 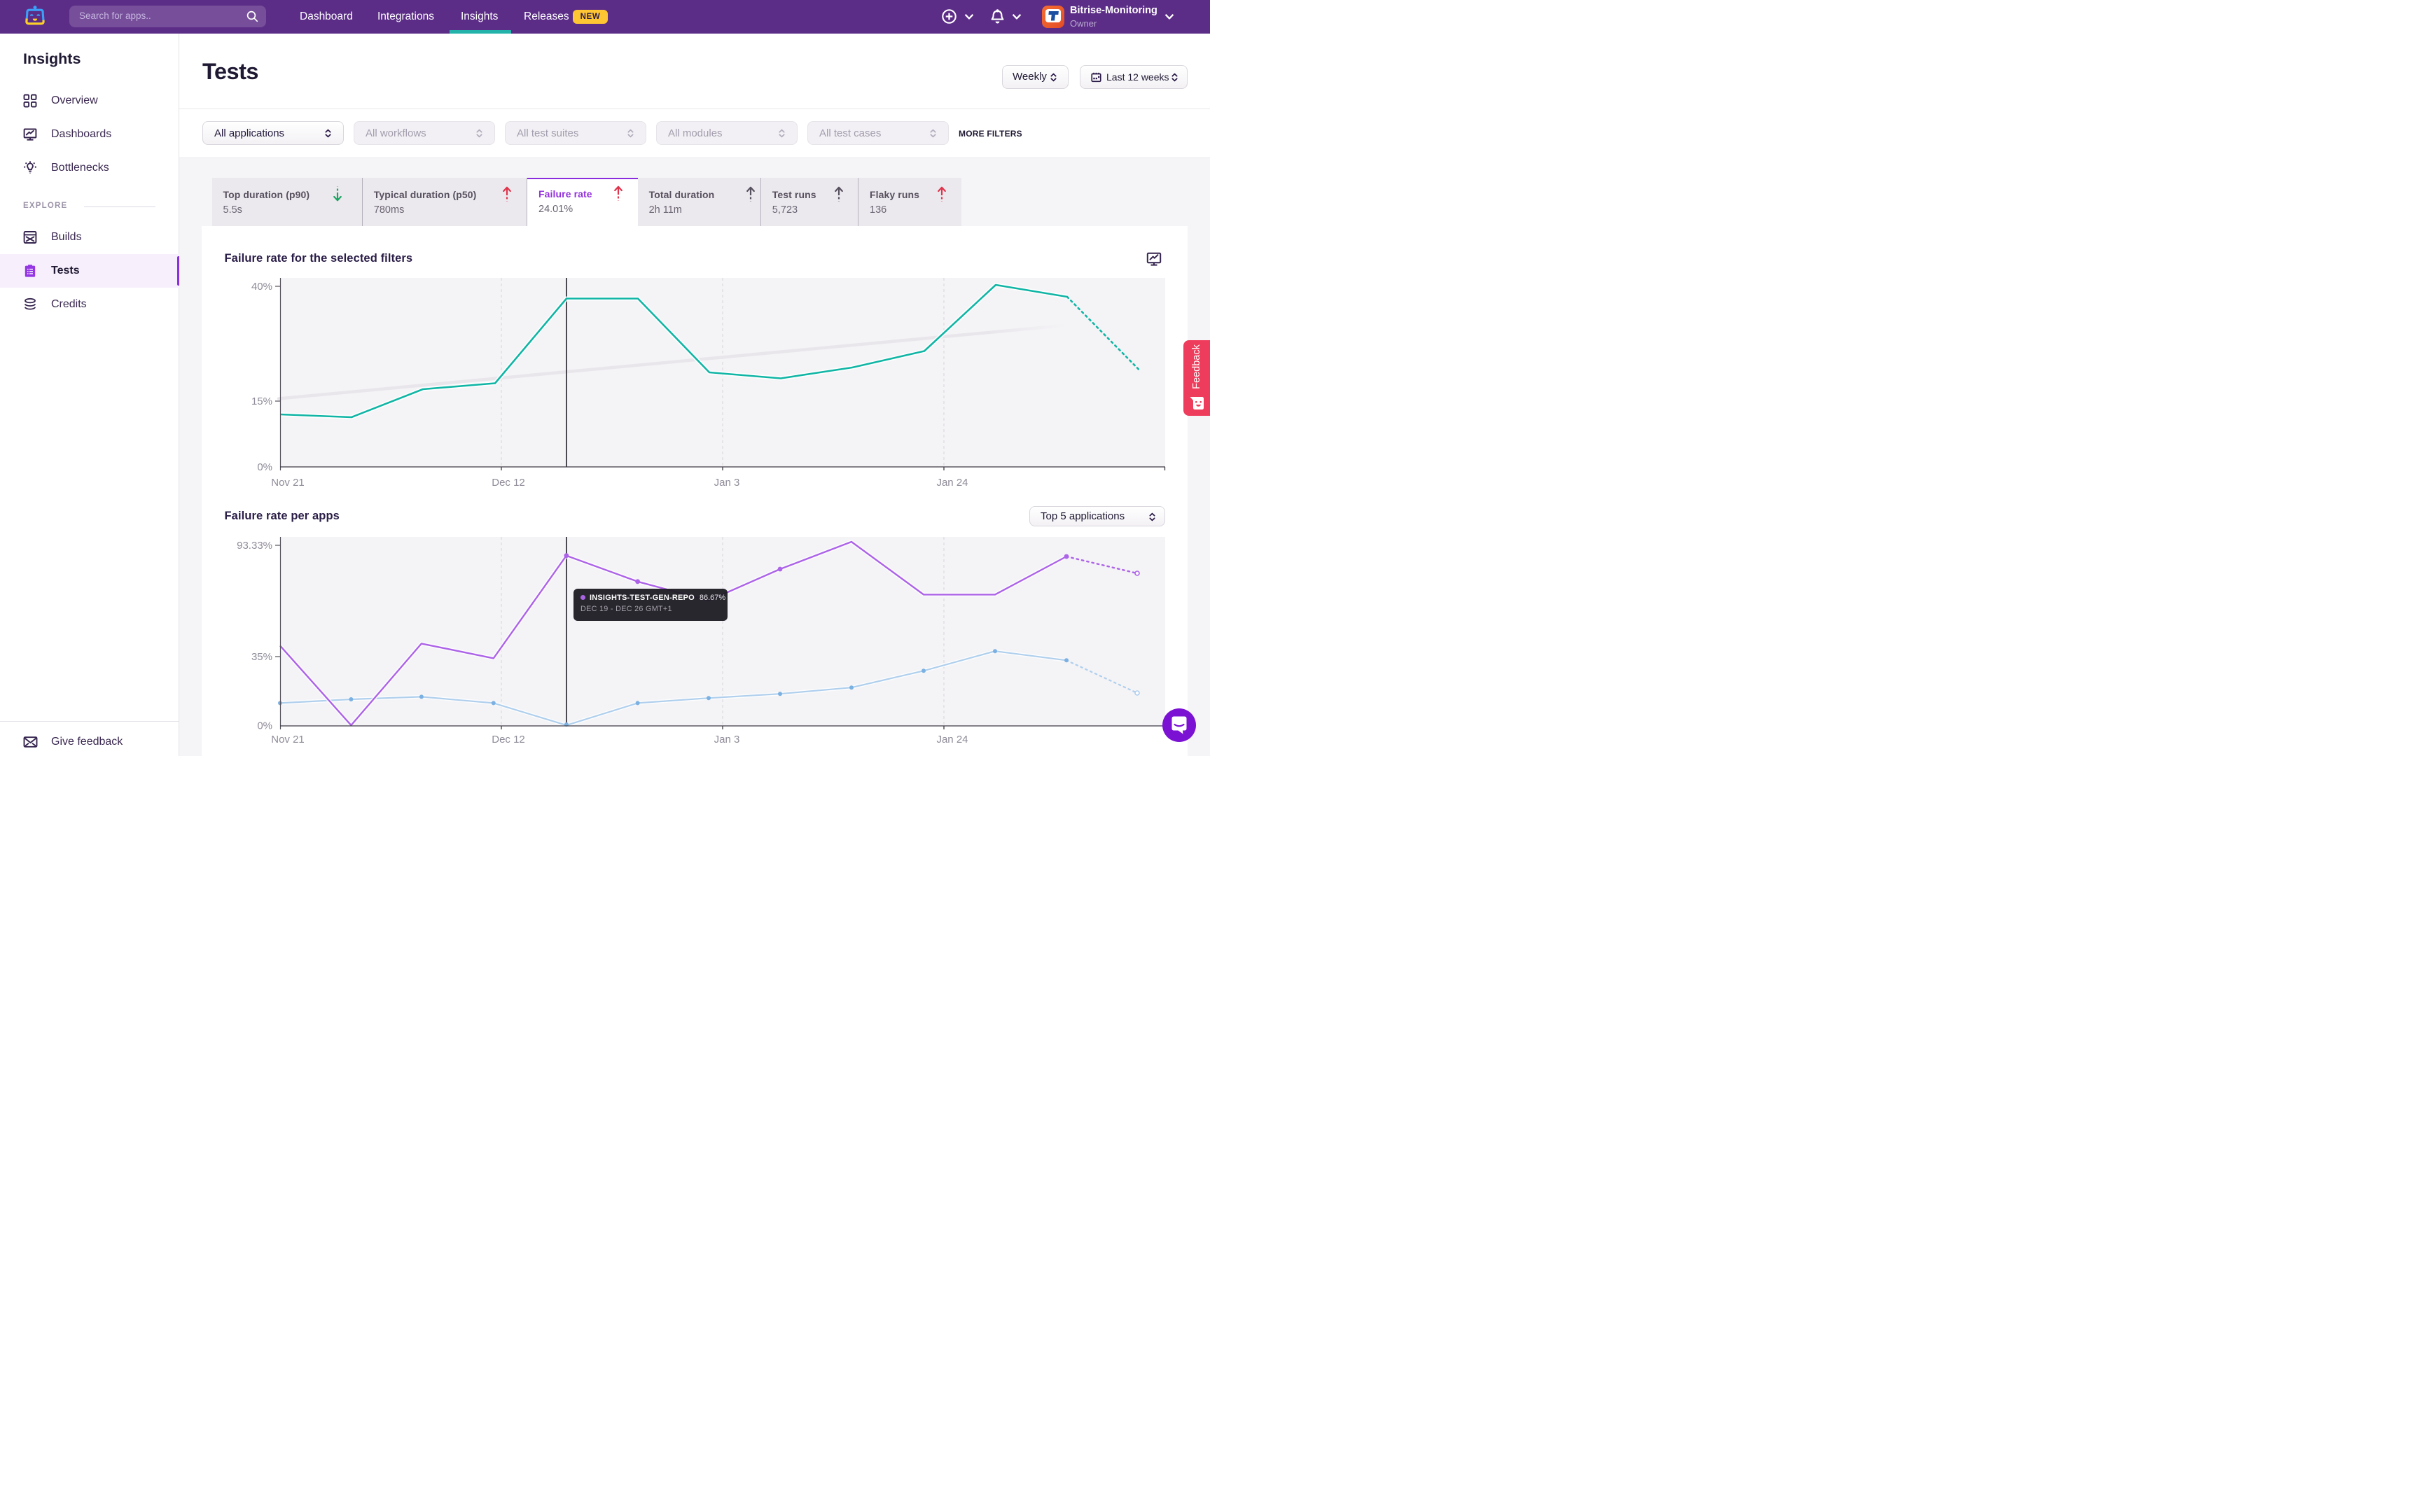 What do you see at coordinates (261, 287) in the screenshot?
I see `svg-text: 40%` at bounding box center [261, 287].